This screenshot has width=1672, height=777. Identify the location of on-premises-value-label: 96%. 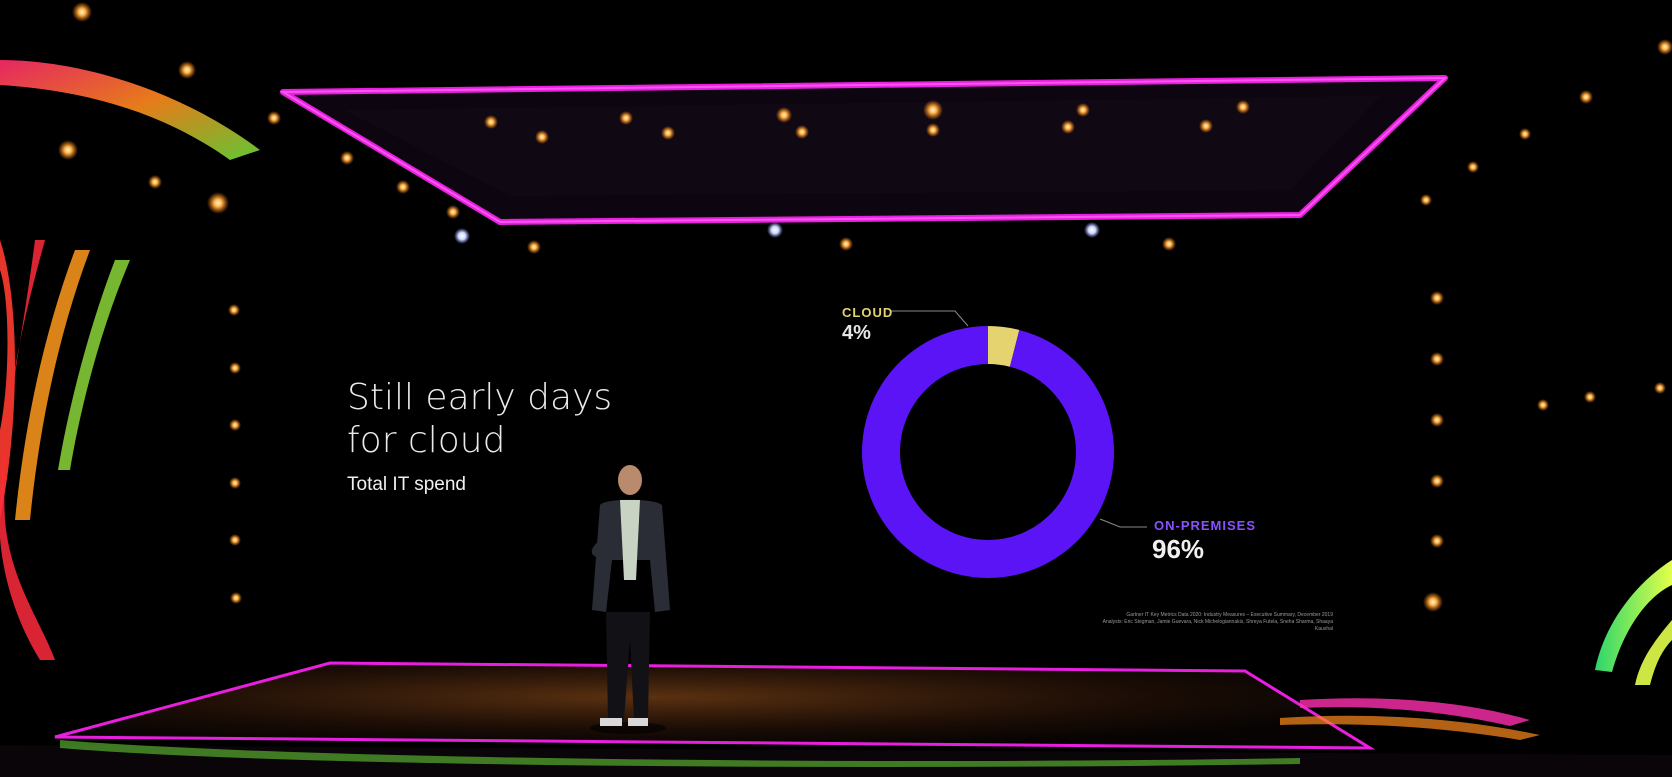
(1178, 549).